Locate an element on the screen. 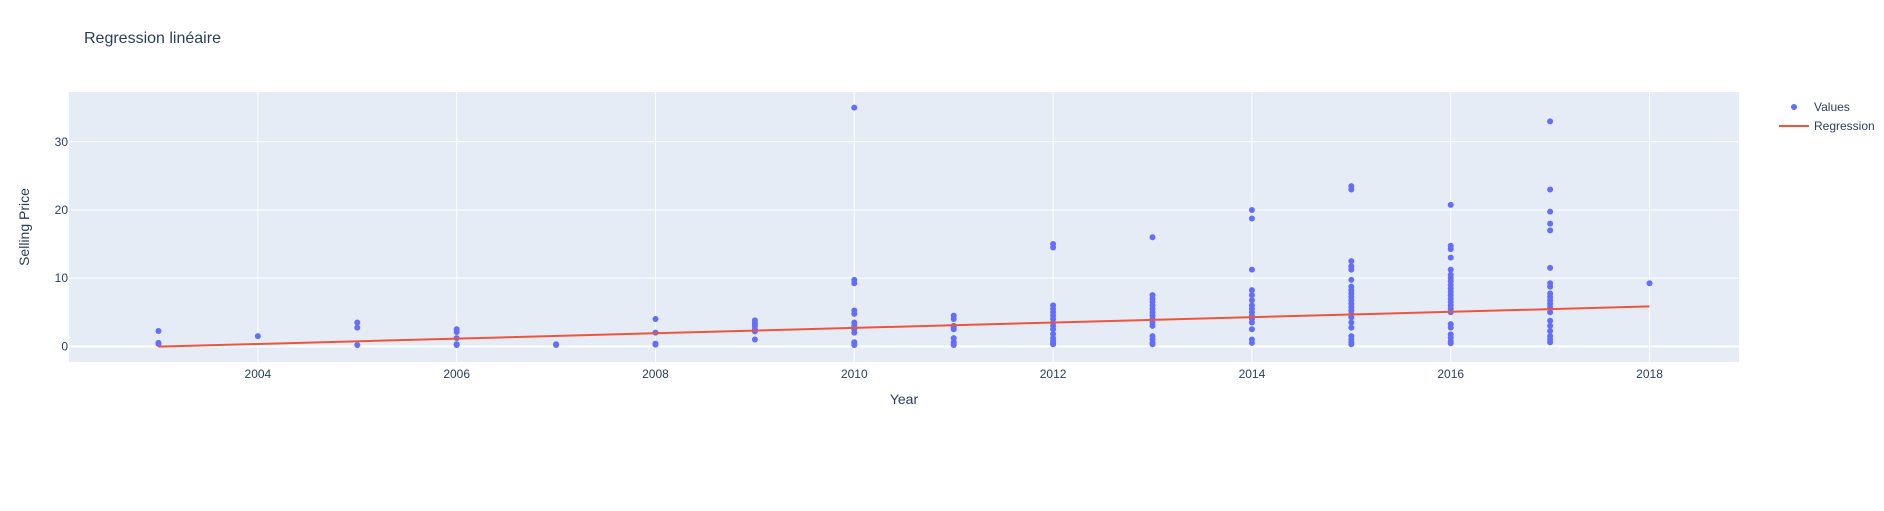 This screenshot has height=511, width=1884. y-axis-title: Selling Price is located at coordinates (24, 227).